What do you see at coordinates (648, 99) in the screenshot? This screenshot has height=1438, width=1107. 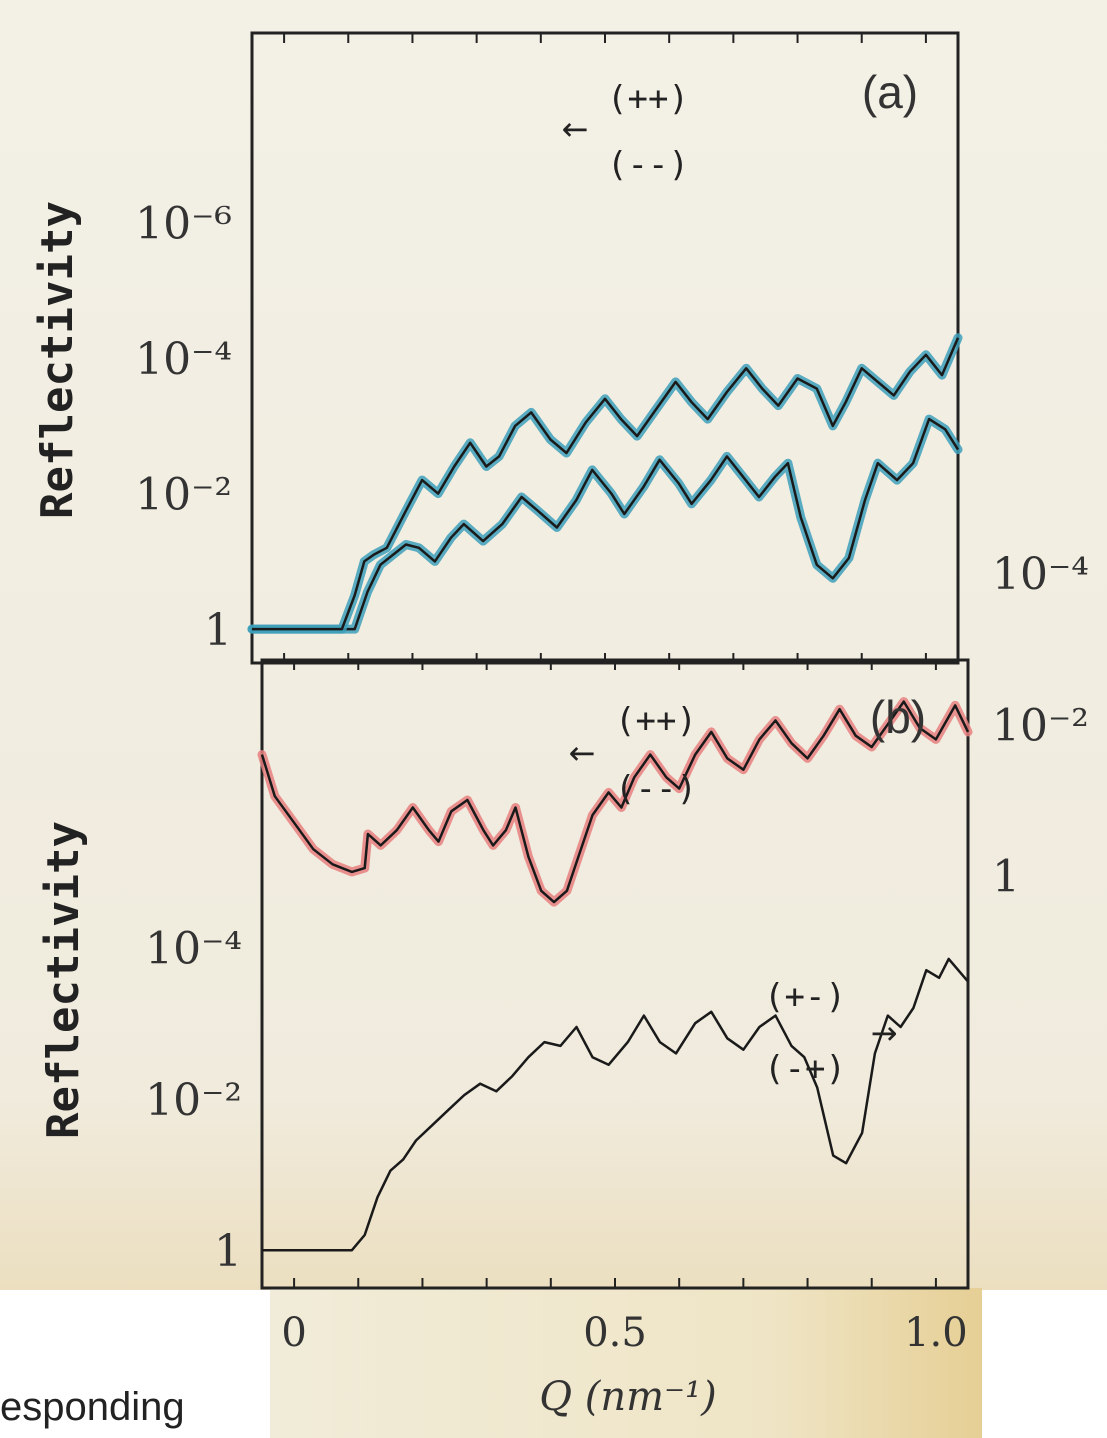 I see `panel-a-annotation-top: (++)` at bounding box center [648, 99].